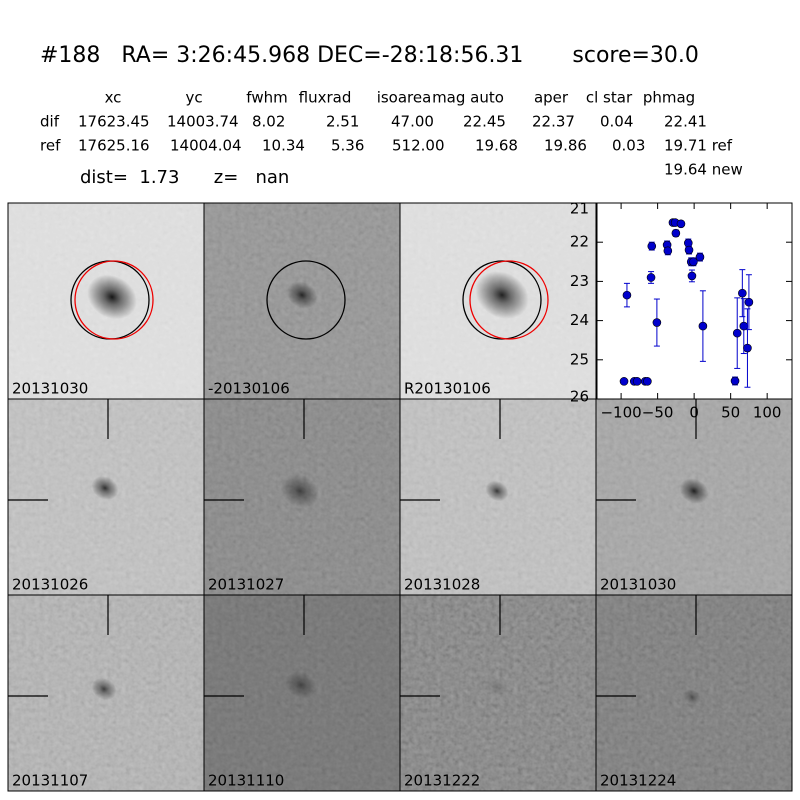 This screenshot has width=800, height=800. Describe the element at coordinates (114, 146) in the screenshot. I see `cell: 17625.16` at that location.